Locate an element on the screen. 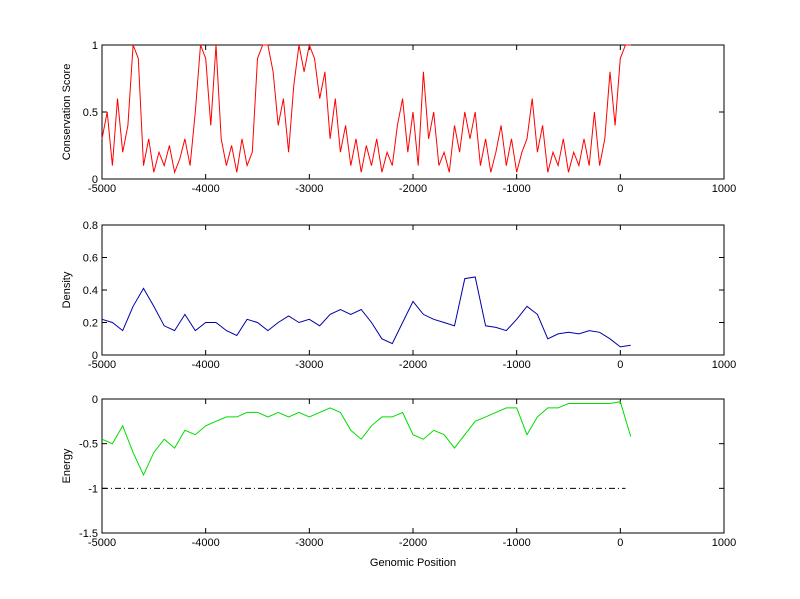 This screenshot has width=800, height=599. y-tick-label: -1.5 is located at coordinates (88, 534).